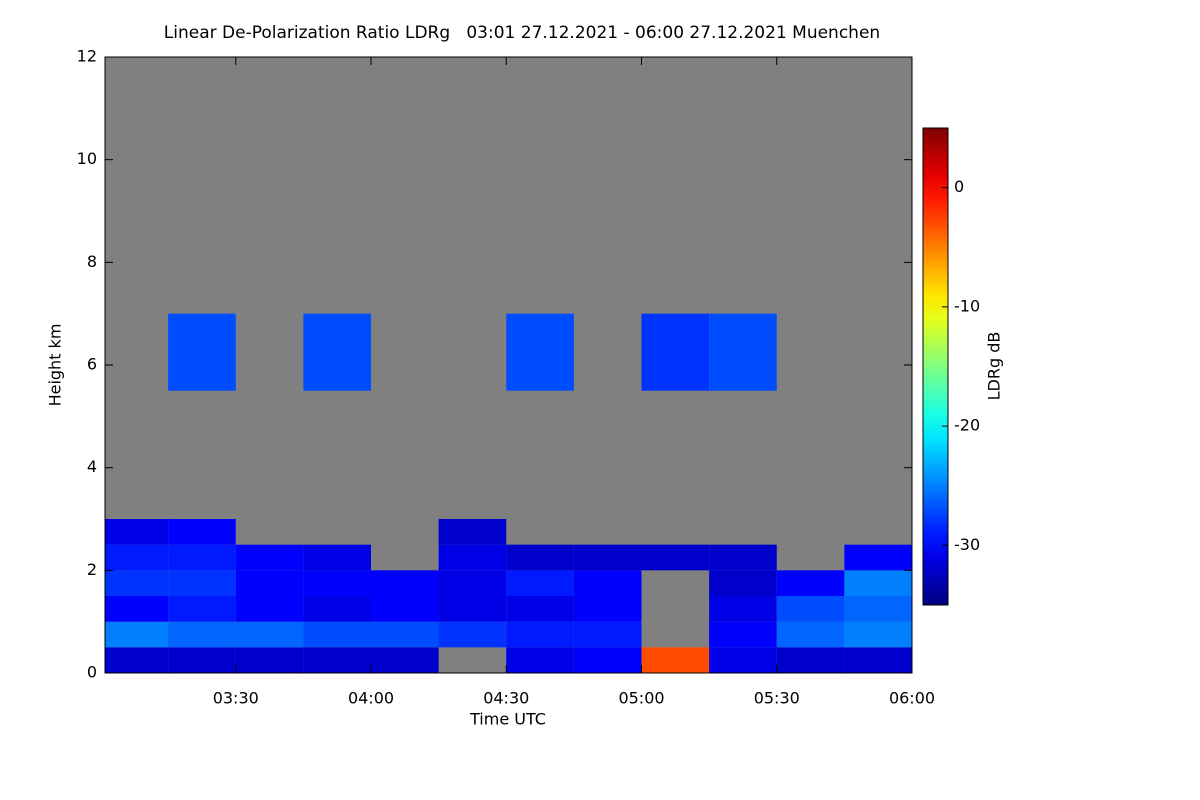 This screenshot has height=800, width=1200. I want to click on x-tick-label: 05:30, so click(777, 698).